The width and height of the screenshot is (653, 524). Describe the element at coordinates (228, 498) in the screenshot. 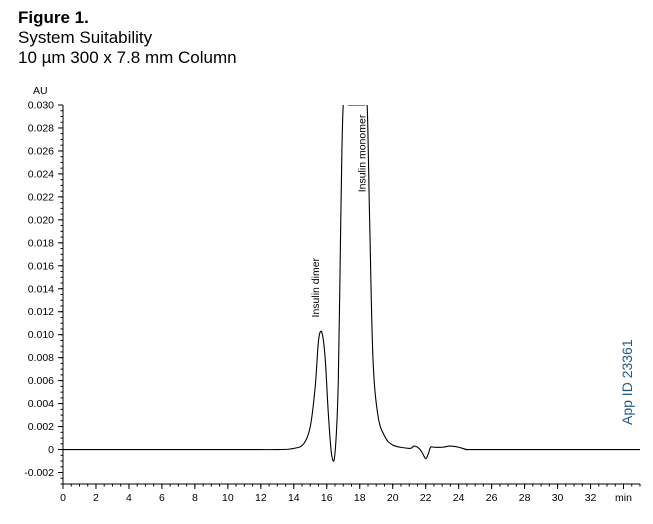

I see `x-tick-label: 10` at that location.